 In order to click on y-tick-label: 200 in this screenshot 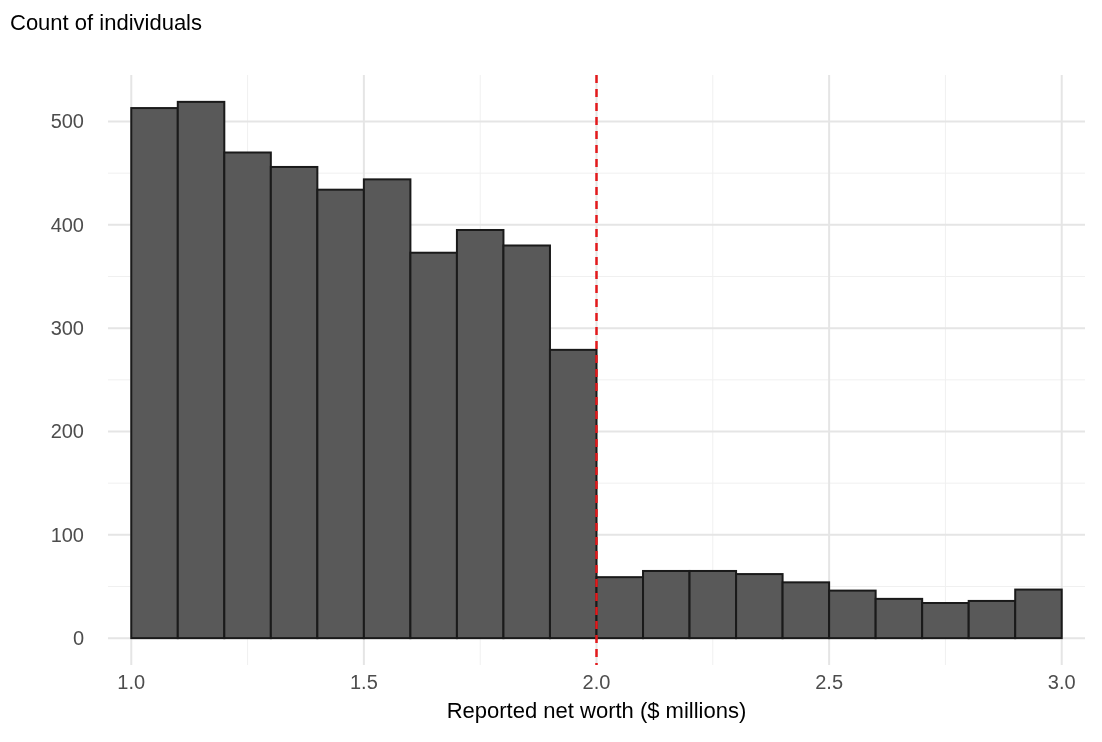, I will do `click(67, 431)`.